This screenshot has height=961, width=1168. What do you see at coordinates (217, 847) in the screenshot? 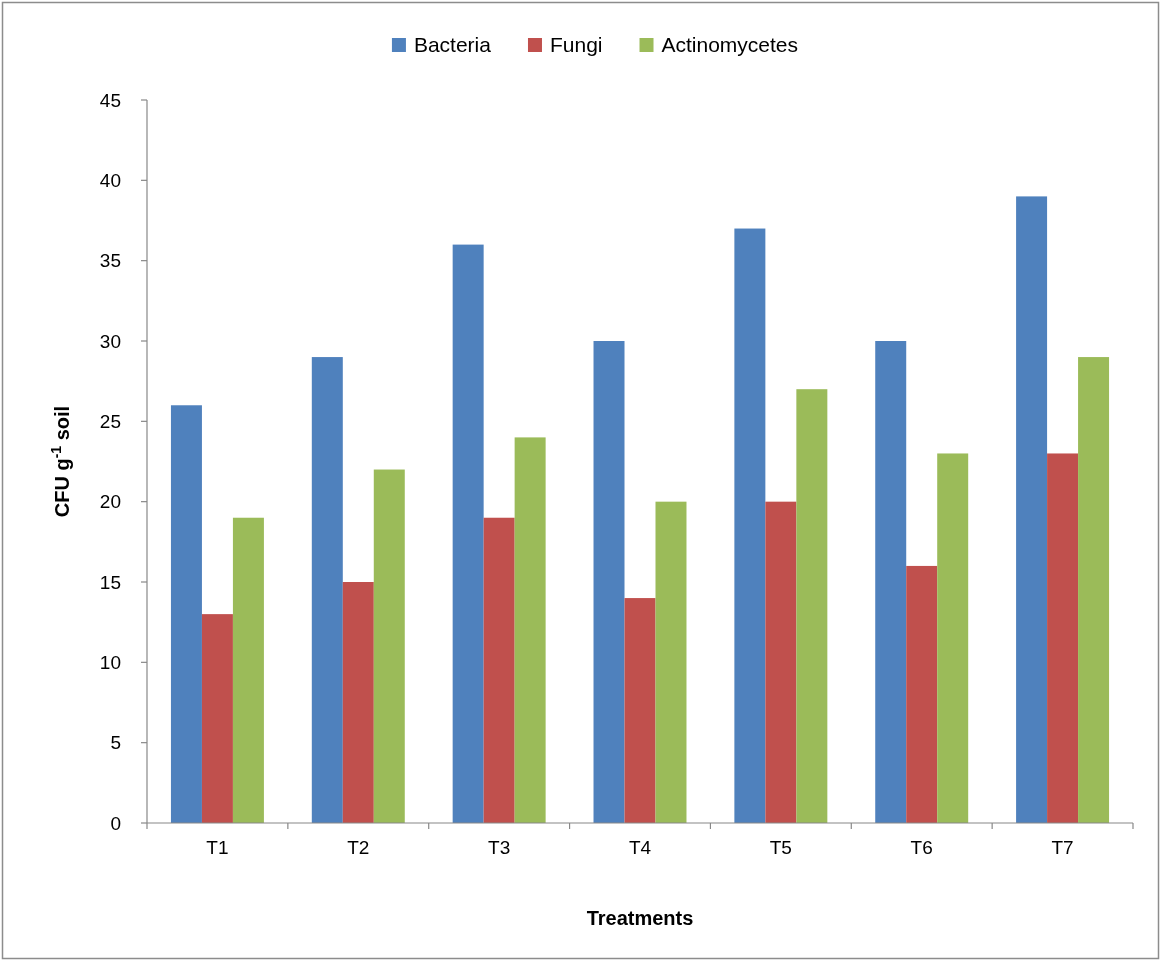
I see `x-tick-label: T1` at bounding box center [217, 847].